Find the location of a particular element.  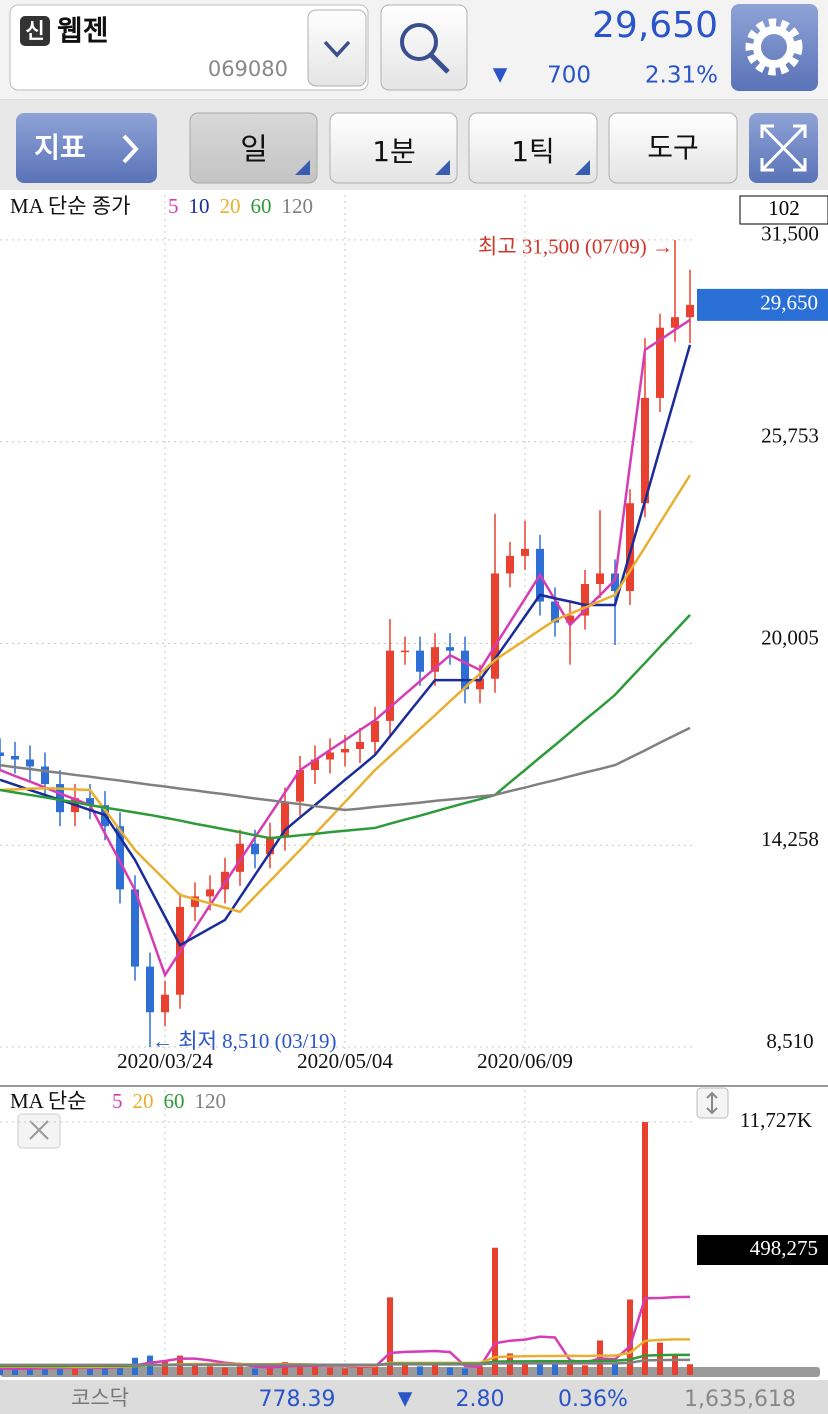

tick-label: 1틱 is located at coordinates (533, 151).